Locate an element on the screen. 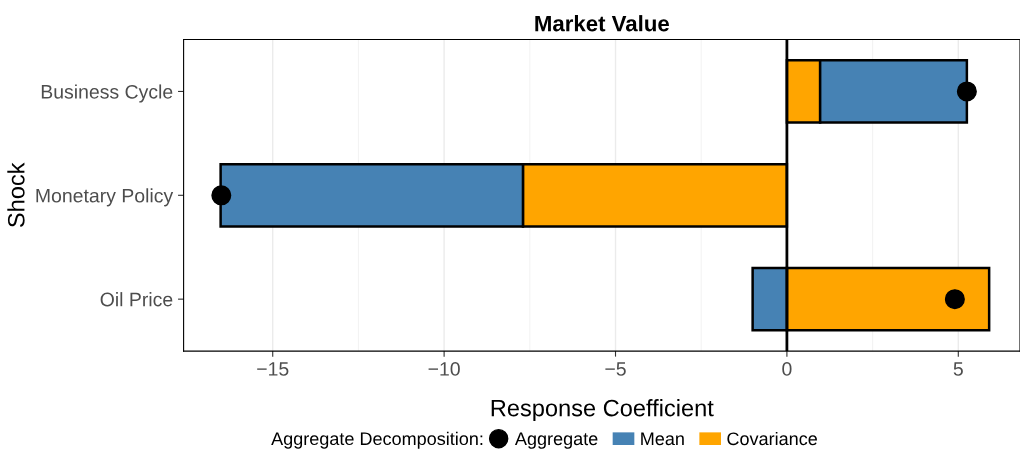 Image resolution: width=1020 pixels, height=465 pixels. x-tick-label: 5 is located at coordinates (958, 369).